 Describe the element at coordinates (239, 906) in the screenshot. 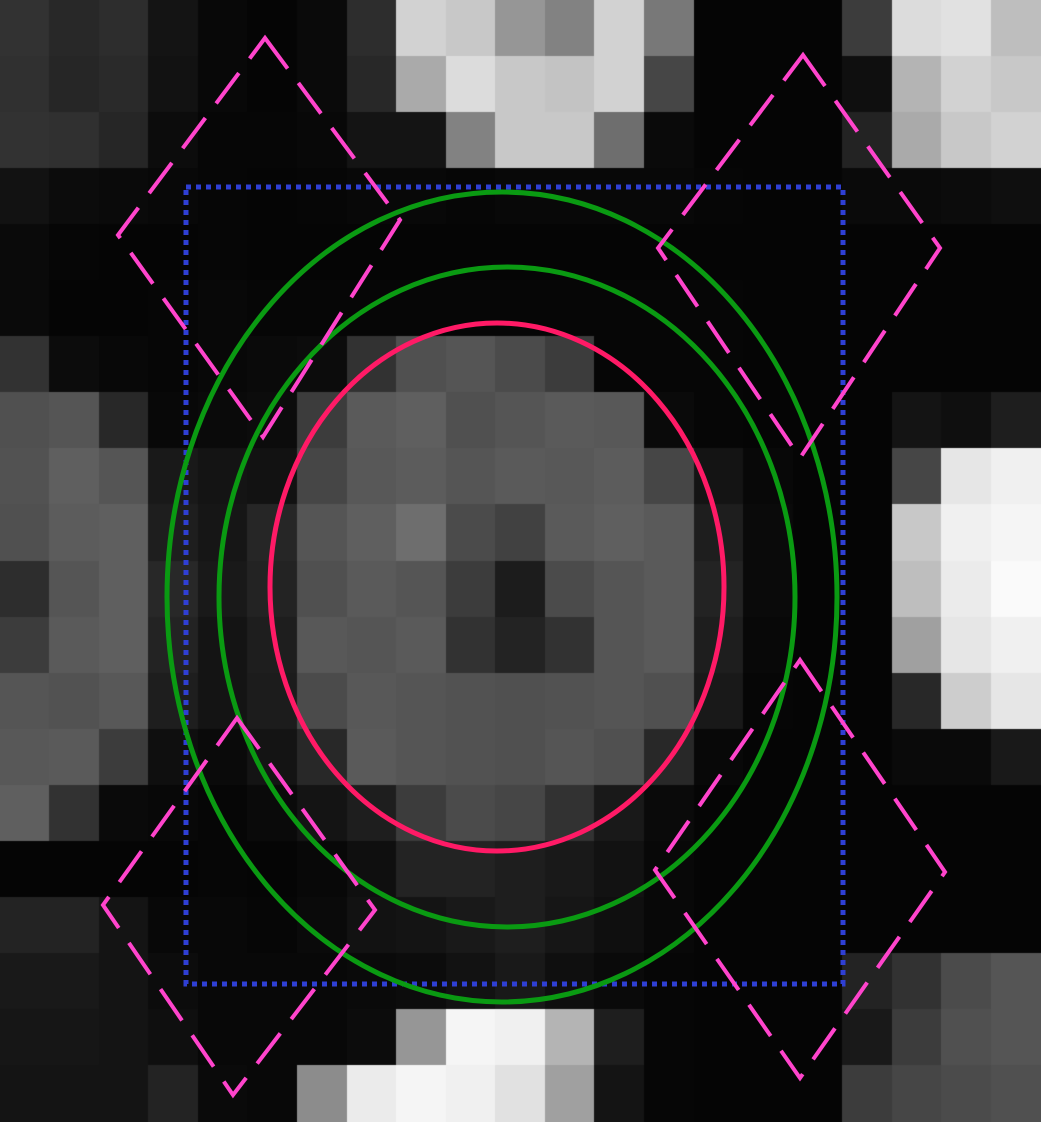

I see `diamond-bottom-left` at that location.